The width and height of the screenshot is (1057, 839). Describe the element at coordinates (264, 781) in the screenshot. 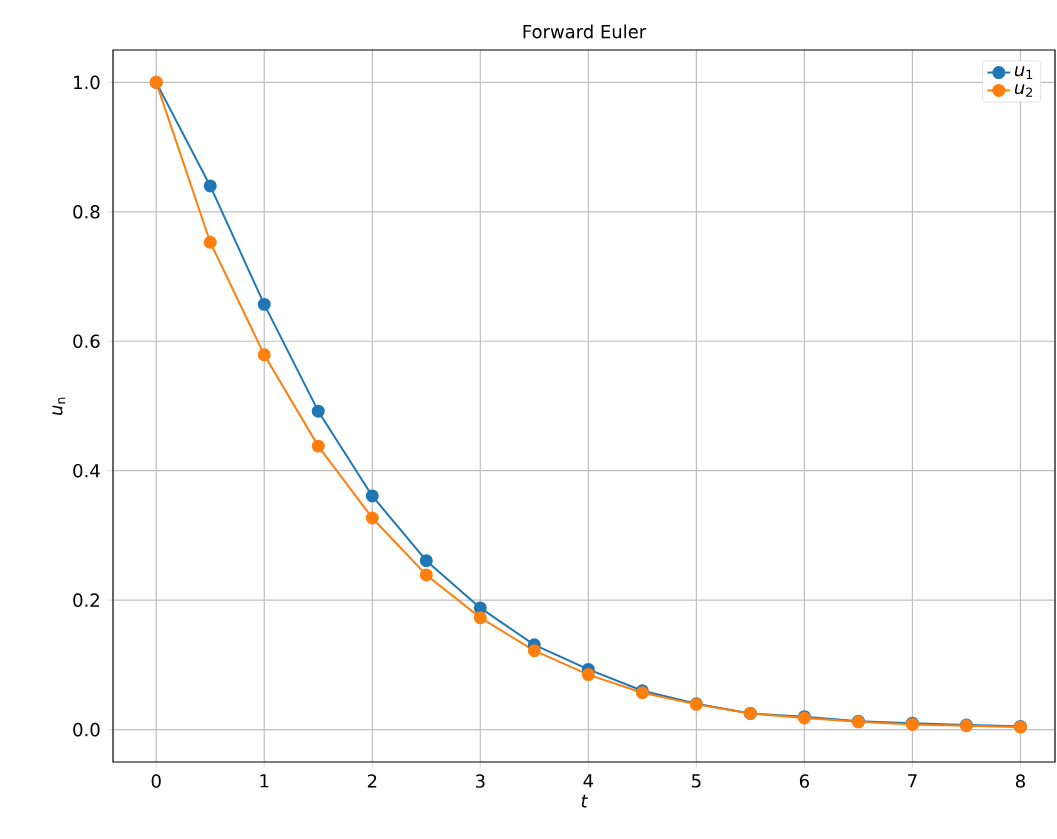

I see `x-tick-label: 1` at that location.